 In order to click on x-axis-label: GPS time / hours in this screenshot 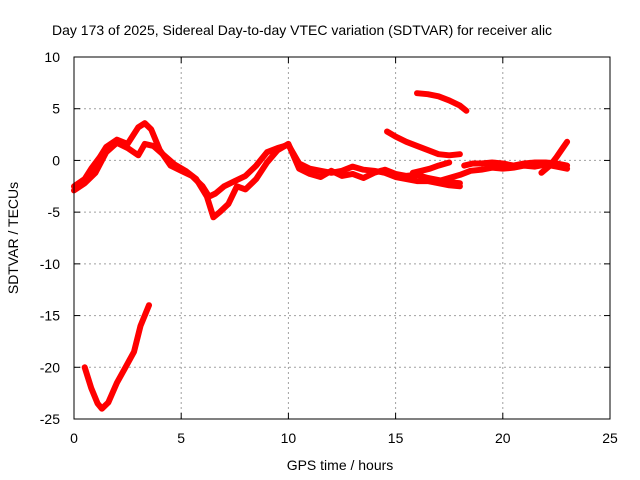, I will do `click(340, 465)`.